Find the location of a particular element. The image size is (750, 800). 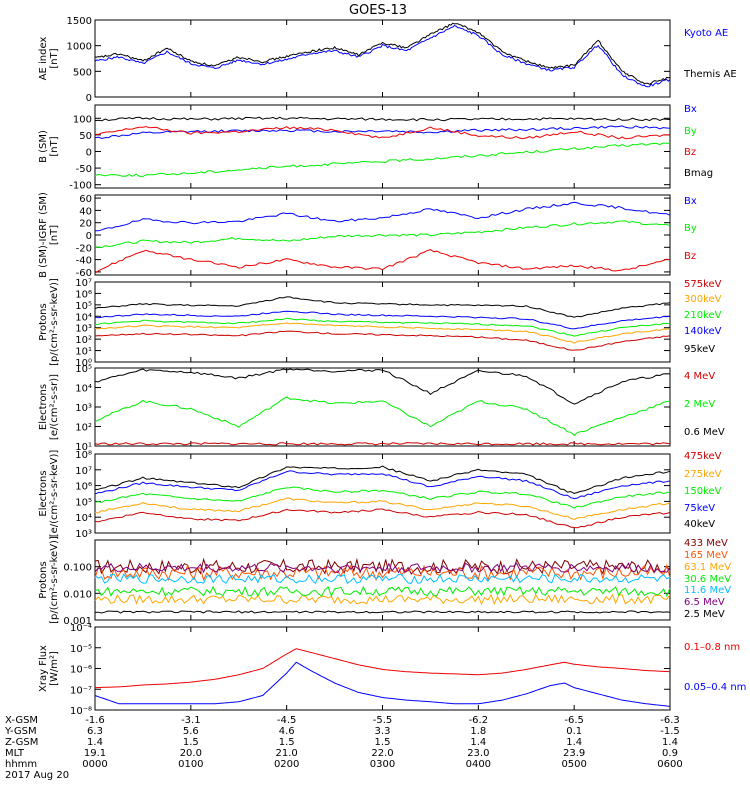

series-line-bmag is located at coordinates (382, 119).